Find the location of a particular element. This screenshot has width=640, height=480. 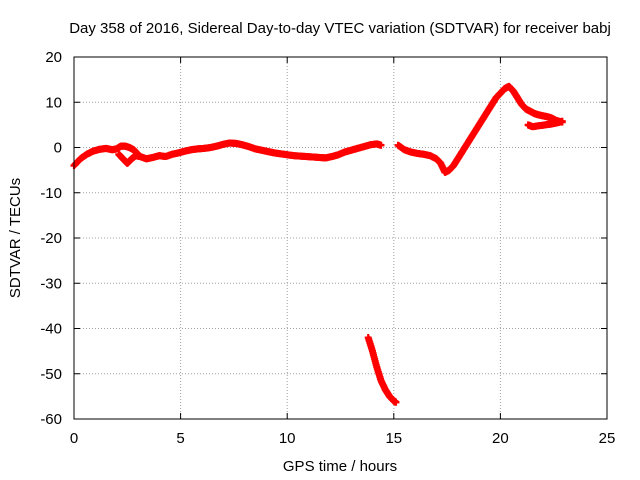

y-tick-label: -10 is located at coordinates (51, 193).